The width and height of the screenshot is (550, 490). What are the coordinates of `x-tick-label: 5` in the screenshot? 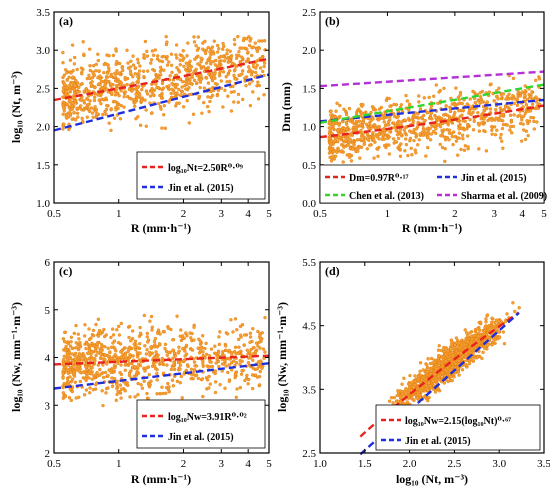 It's located at (269, 214).